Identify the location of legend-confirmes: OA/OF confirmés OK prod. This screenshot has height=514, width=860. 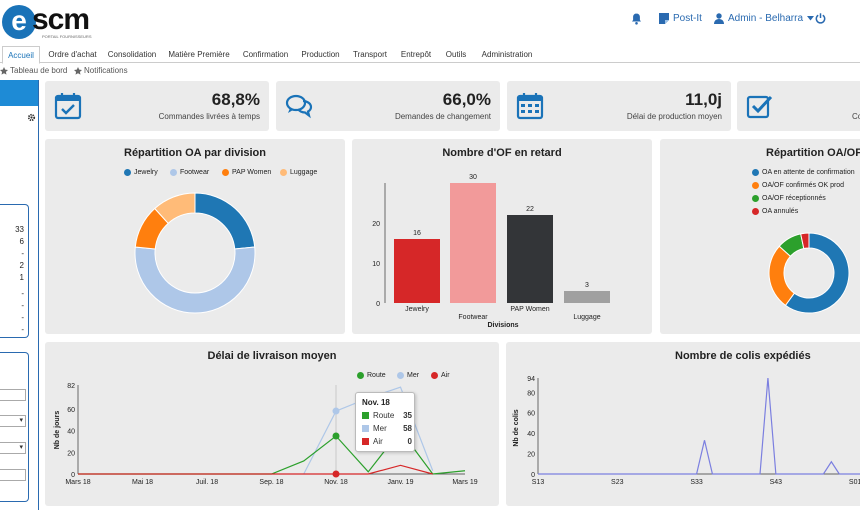
(798, 185).